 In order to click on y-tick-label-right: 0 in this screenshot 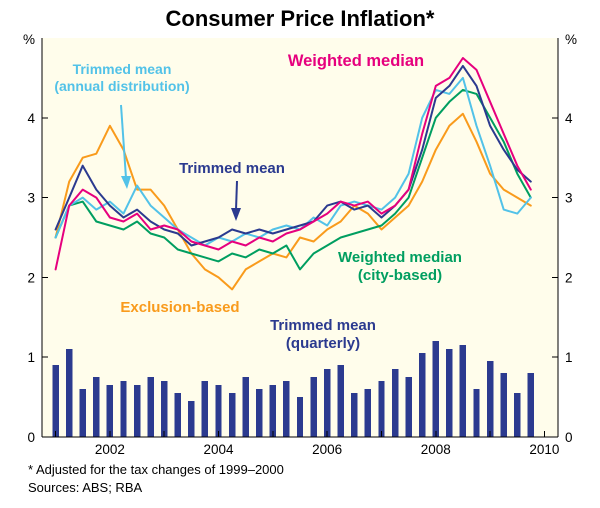, I will do `click(569, 437)`.